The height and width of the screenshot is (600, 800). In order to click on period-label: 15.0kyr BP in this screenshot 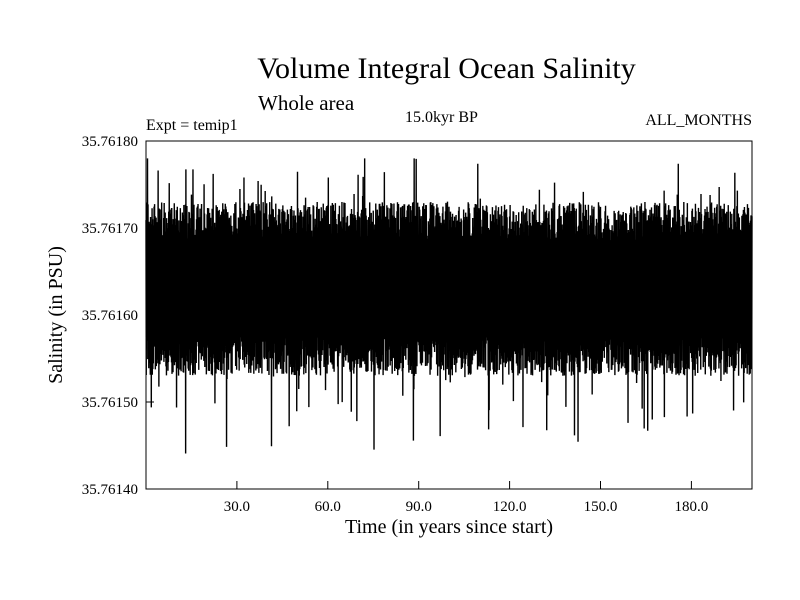, I will do `click(441, 117)`.